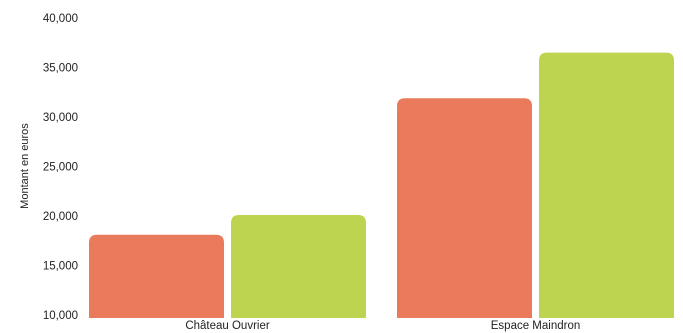 The image size is (683, 333). Describe the element at coordinates (60, 69) in the screenshot. I see `y-tick-label: 35,000` at that location.